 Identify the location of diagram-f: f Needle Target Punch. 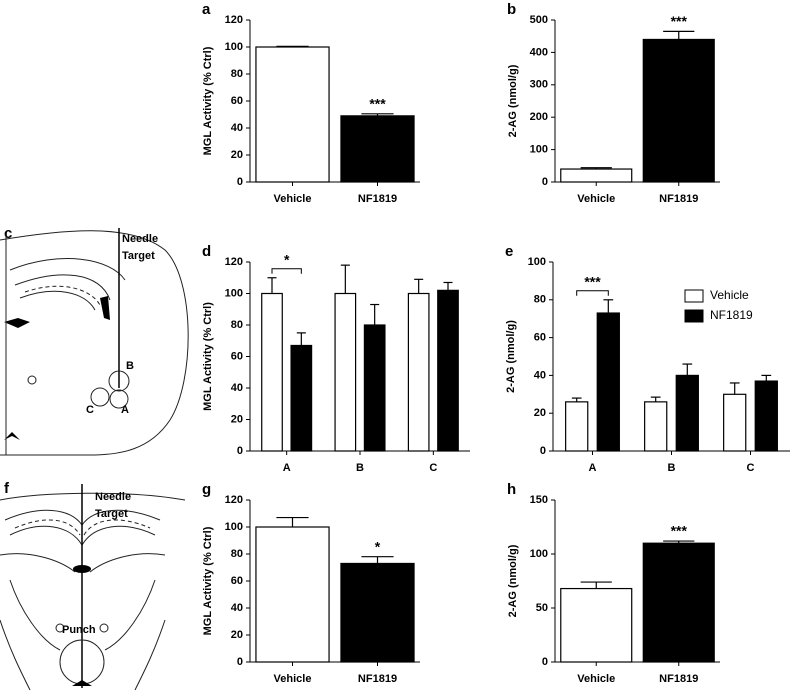
(93, 585).